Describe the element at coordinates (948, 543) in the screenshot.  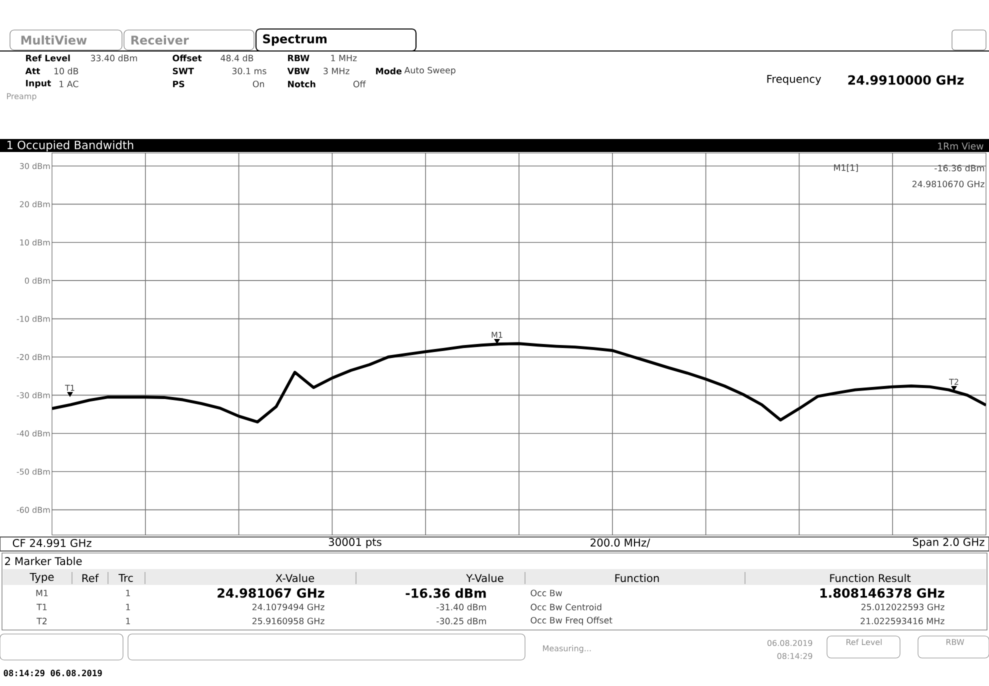
I see `text: Span 2.0 GHz` at that location.